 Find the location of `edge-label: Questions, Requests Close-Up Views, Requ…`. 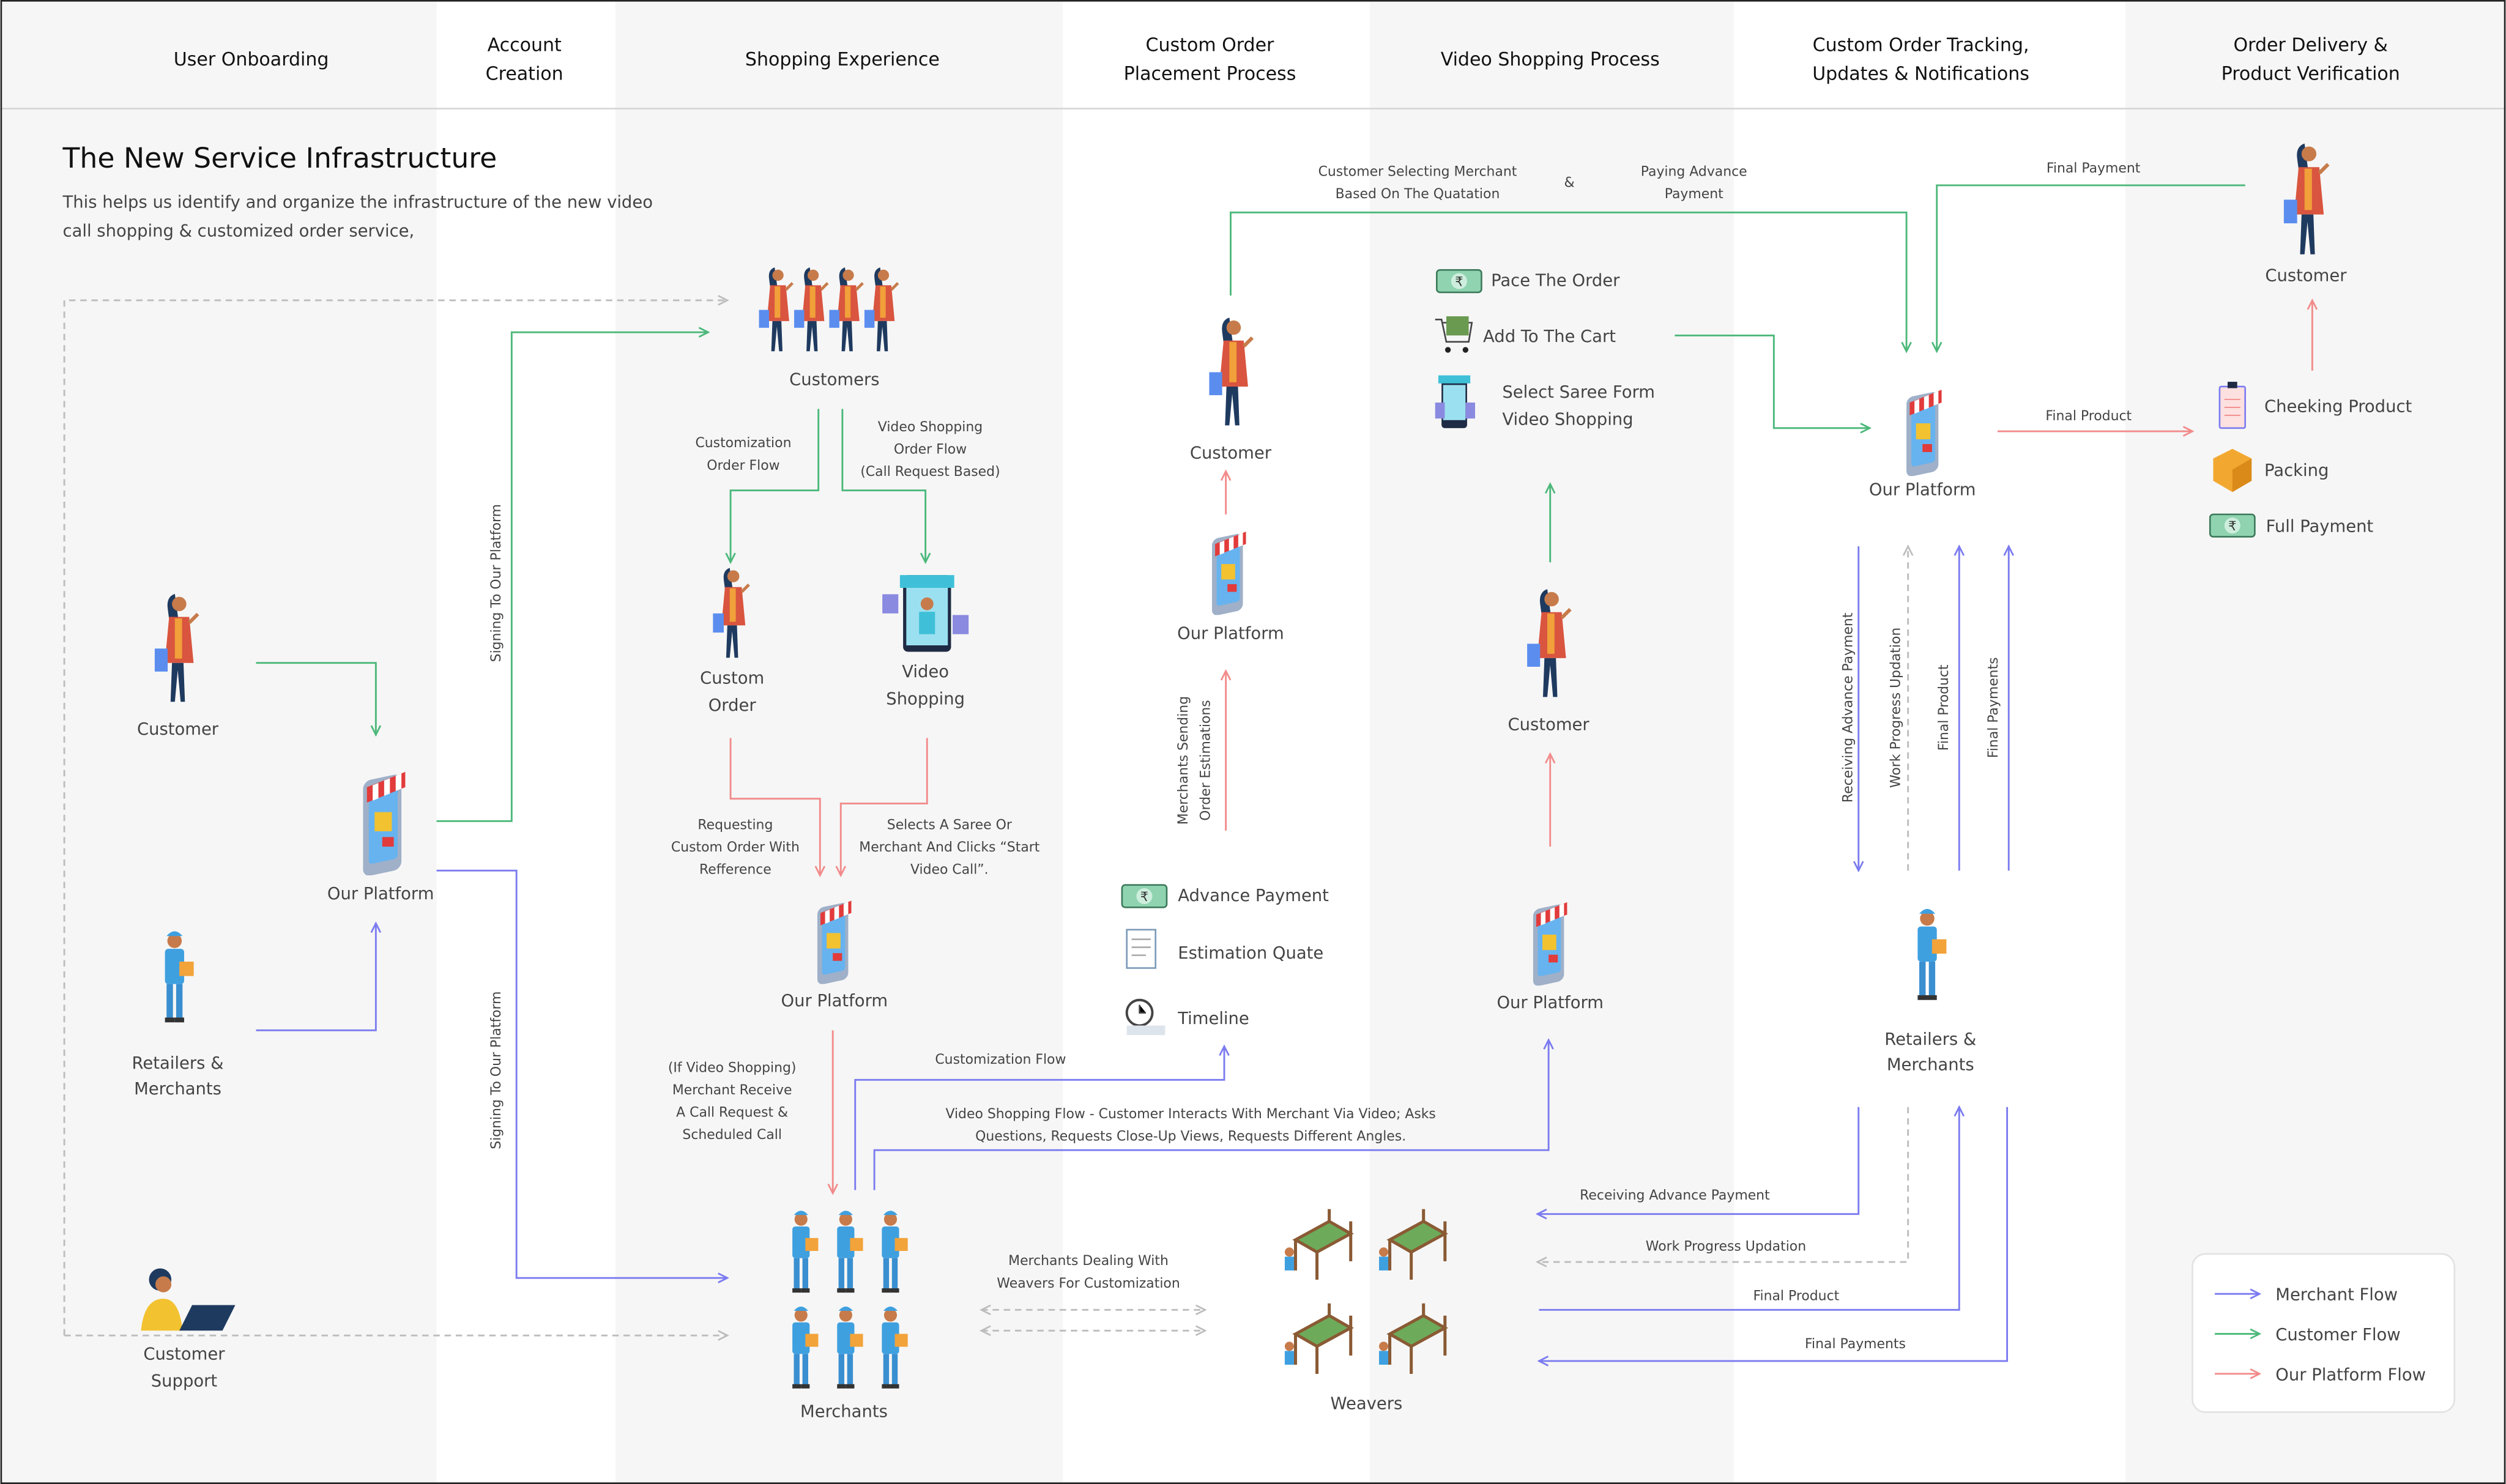

edge-label: Questions, Requests Close-Up Views, Requ… is located at coordinates (1190, 1137).